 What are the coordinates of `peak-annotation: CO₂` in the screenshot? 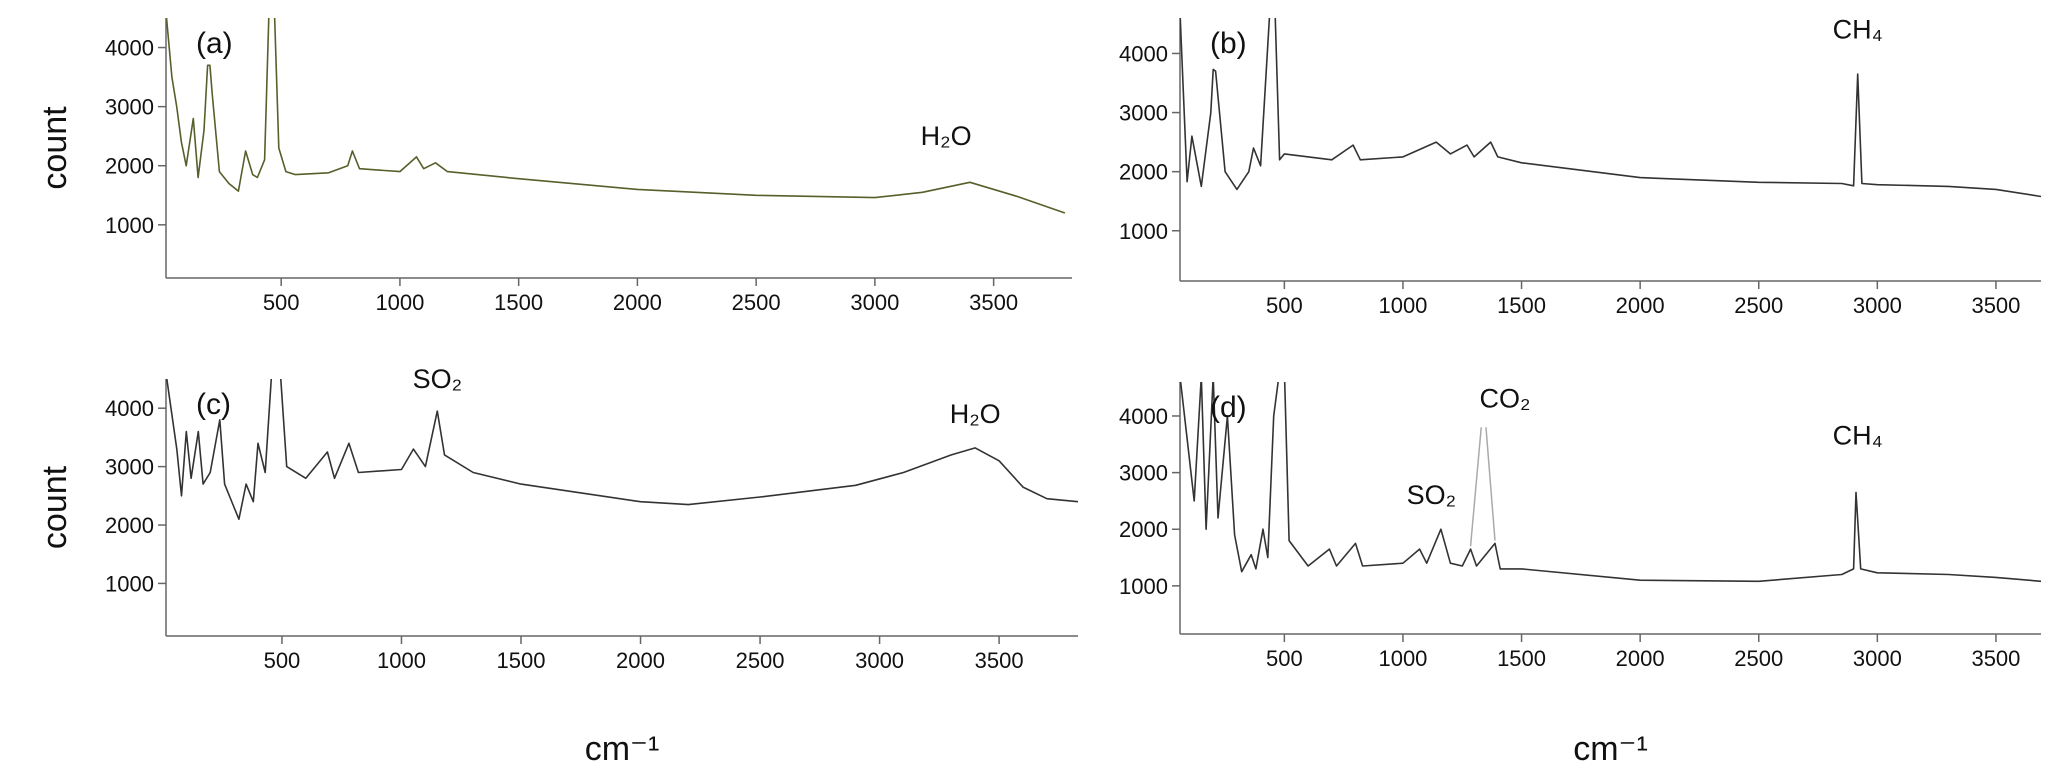 It's located at (1504, 398).